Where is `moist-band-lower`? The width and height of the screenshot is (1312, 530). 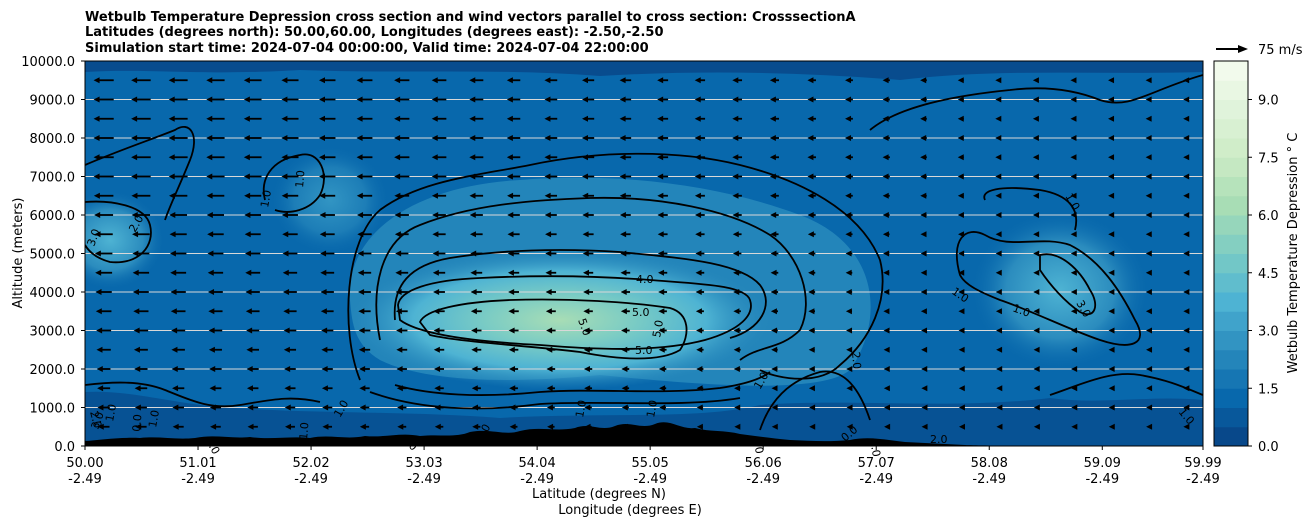
moist-band-lower is located at coordinates (644, 418).